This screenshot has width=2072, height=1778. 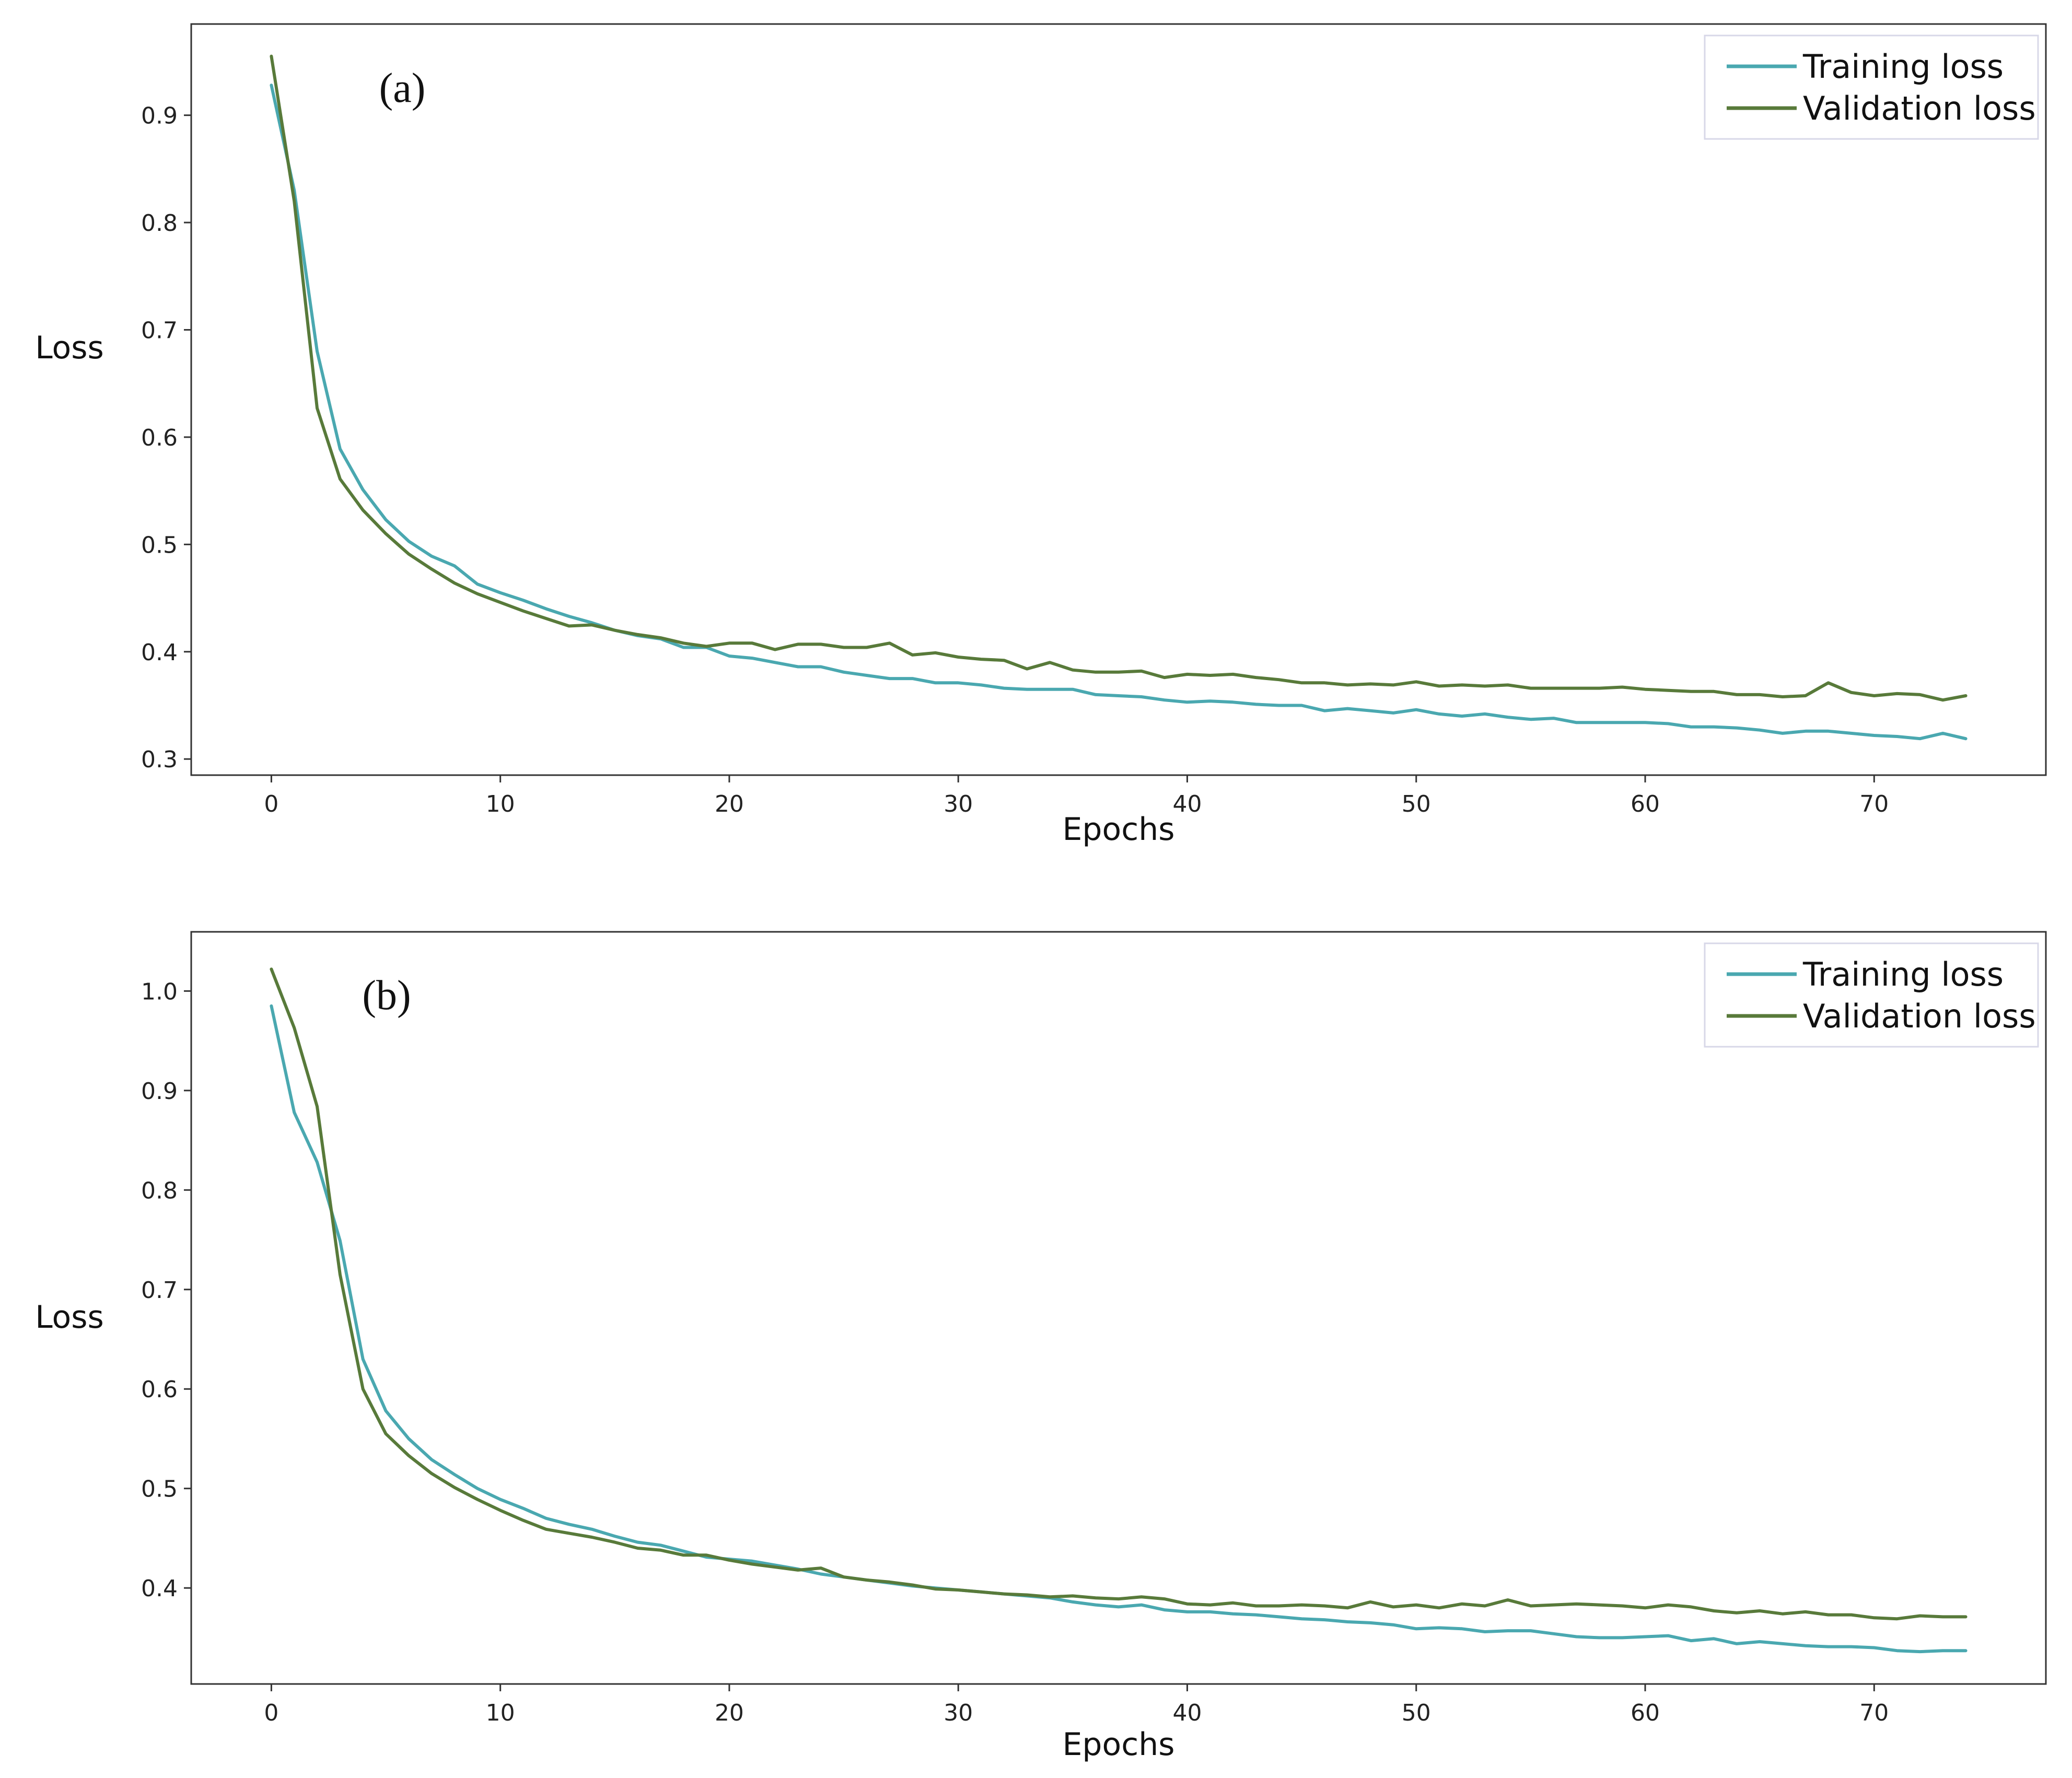 What do you see at coordinates (159, 759) in the screenshot?
I see `y-tick-label: 0.3` at bounding box center [159, 759].